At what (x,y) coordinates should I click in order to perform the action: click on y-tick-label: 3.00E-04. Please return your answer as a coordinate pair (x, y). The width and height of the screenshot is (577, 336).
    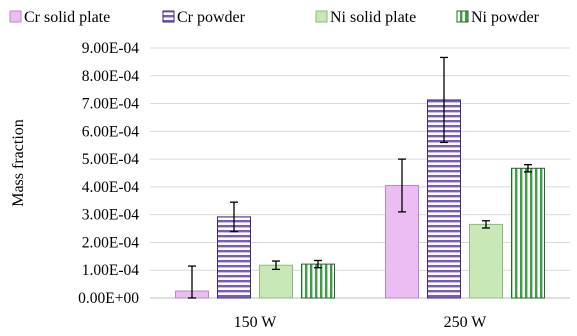
    Looking at the image, I should click on (111, 215).